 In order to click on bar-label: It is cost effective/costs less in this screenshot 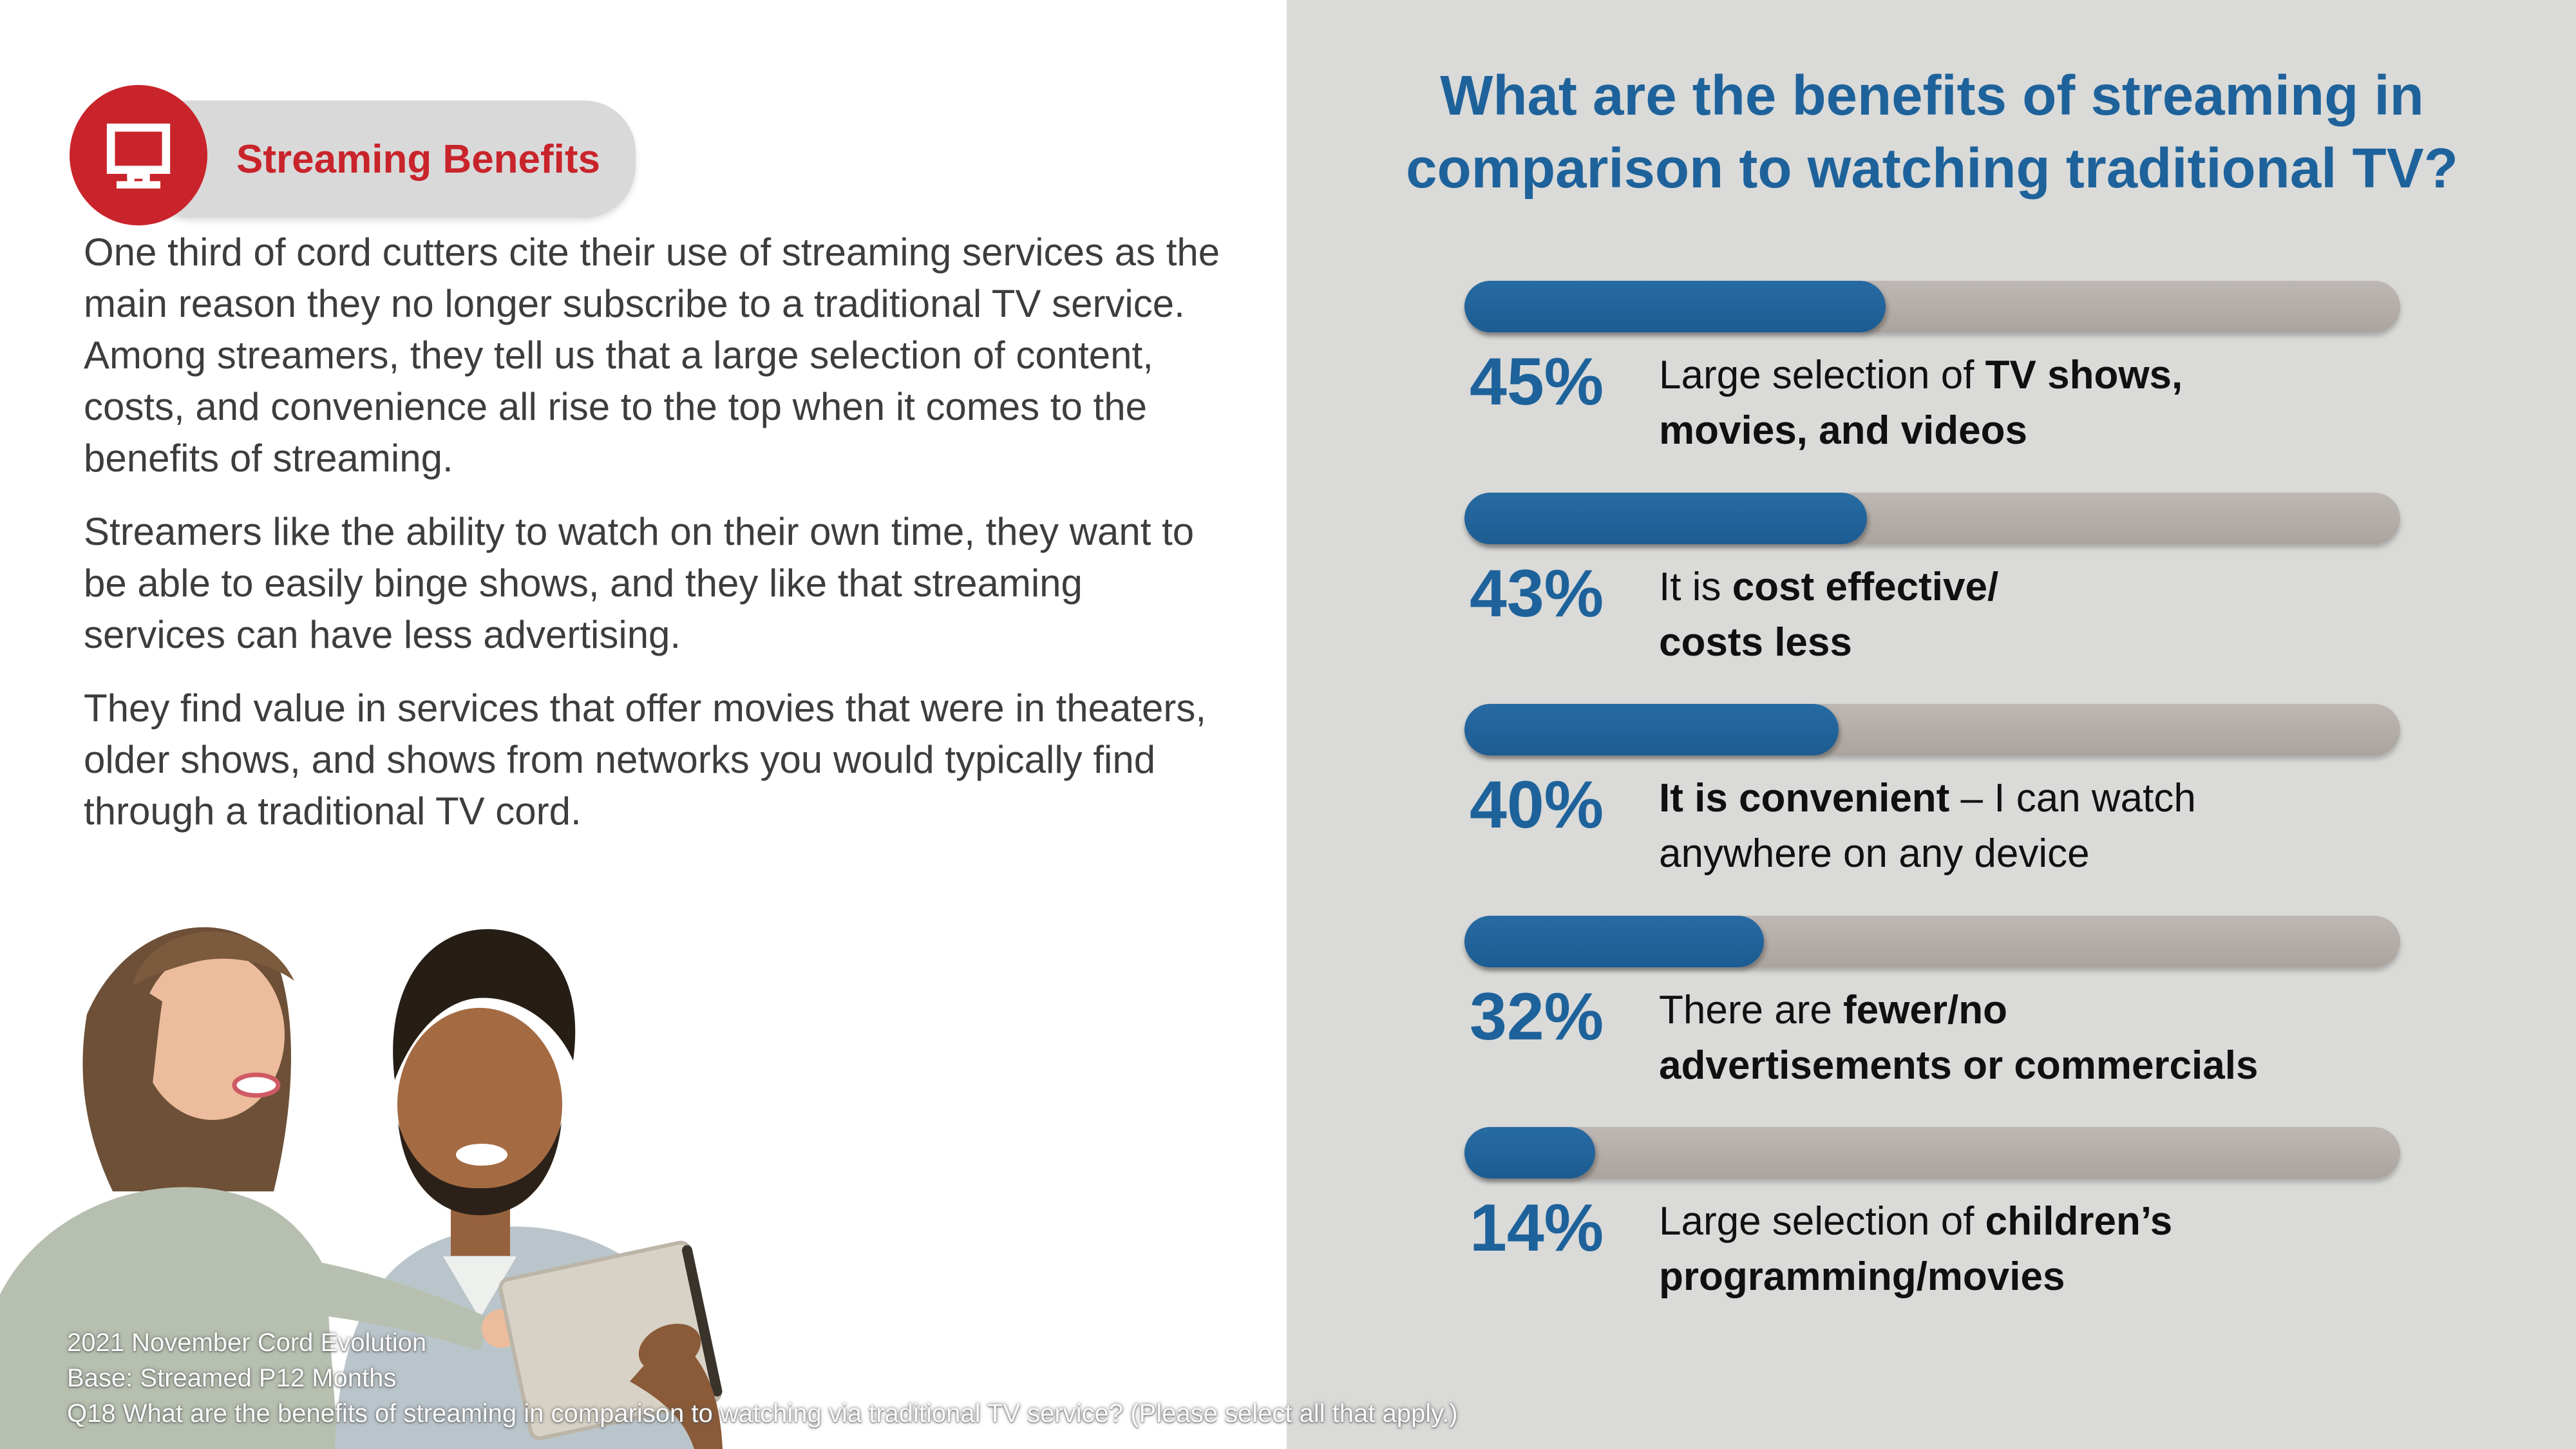, I will do `click(1828, 615)`.